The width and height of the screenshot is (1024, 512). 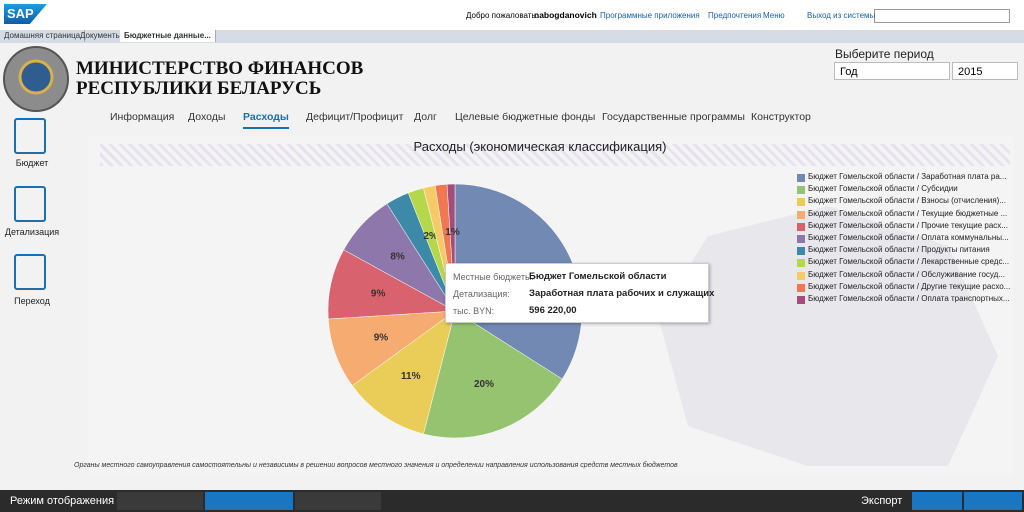 I want to click on nav-label: Переход, so click(x=32, y=301).